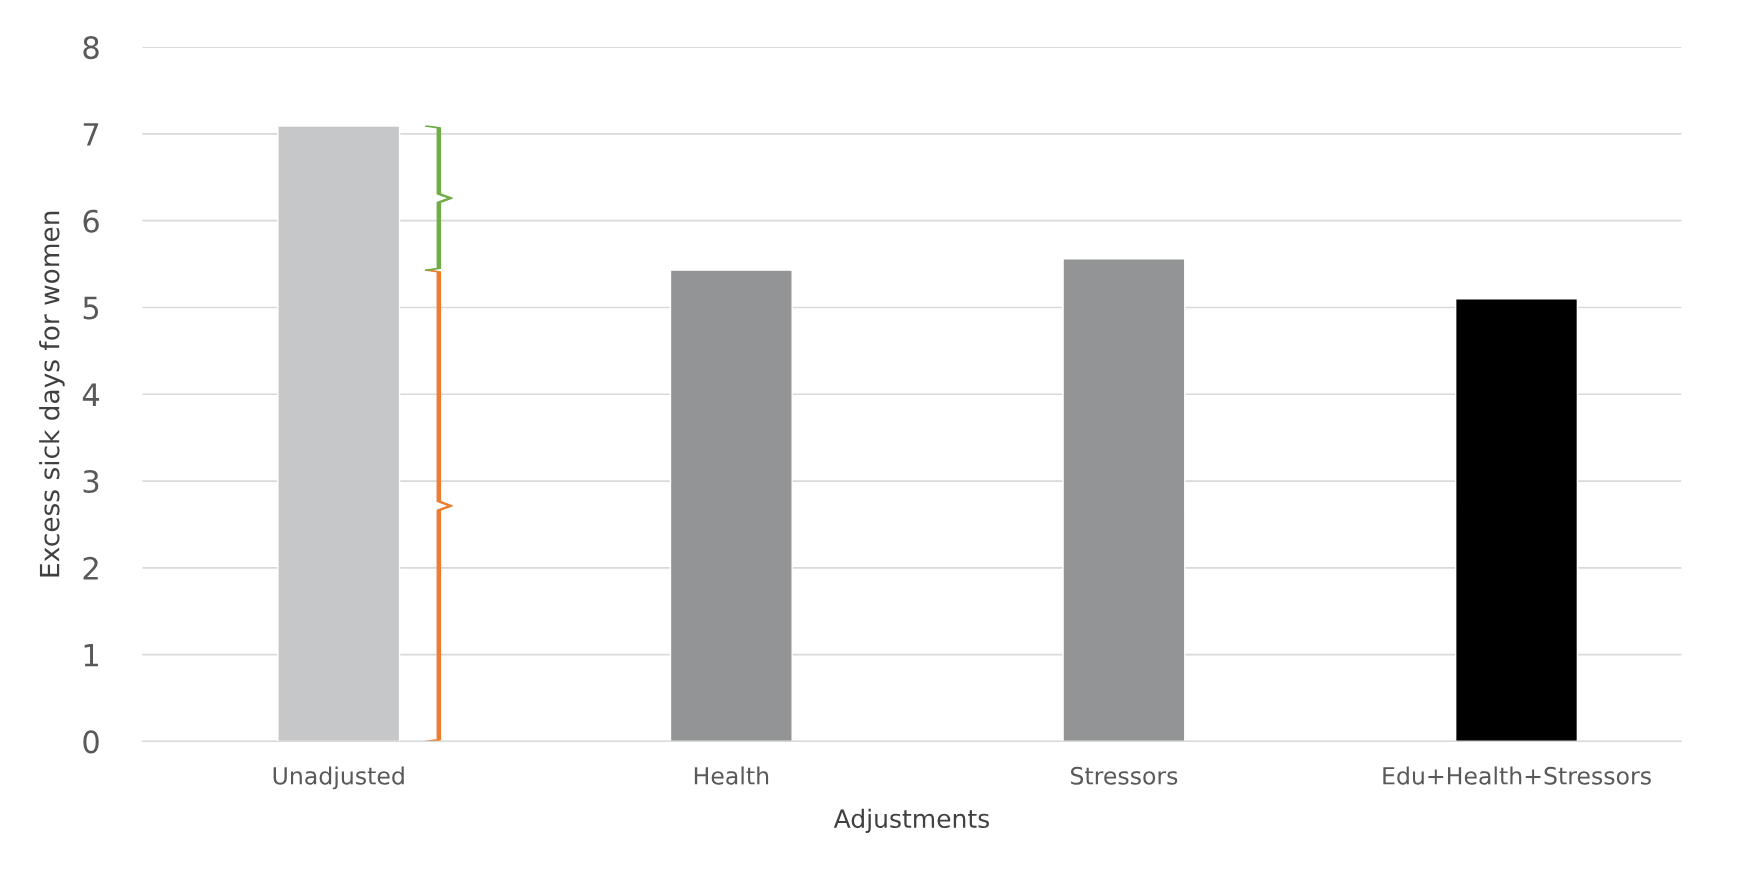 Image resolution: width=1737 pixels, height=889 pixels. What do you see at coordinates (91, 655) in the screenshot?
I see `y-tick-label: 1` at bounding box center [91, 655].